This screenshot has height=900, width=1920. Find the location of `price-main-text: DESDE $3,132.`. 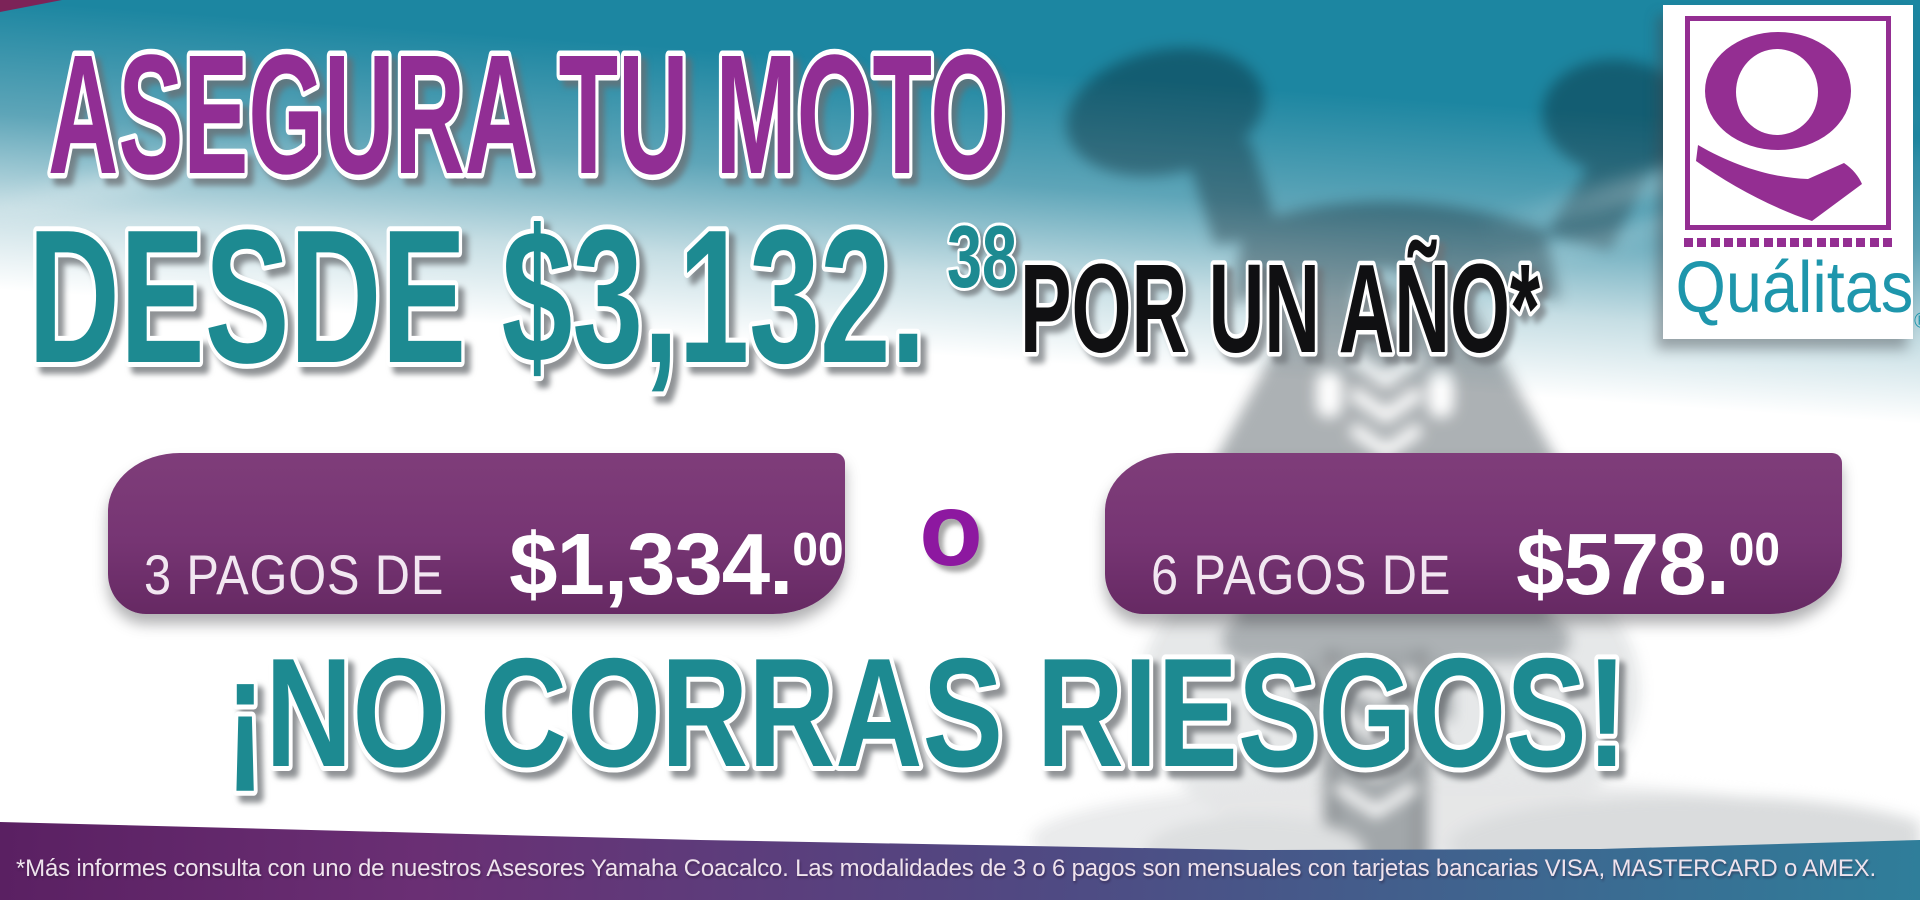

price-main-text: DESDE $3,132. is located at coordinates (477, 297).